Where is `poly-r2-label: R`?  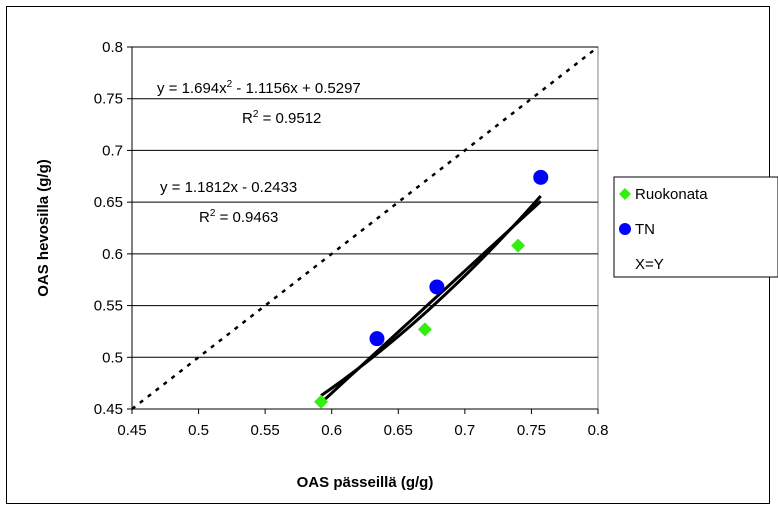 poly-r2-label: R is located at coordinates (247, 118).